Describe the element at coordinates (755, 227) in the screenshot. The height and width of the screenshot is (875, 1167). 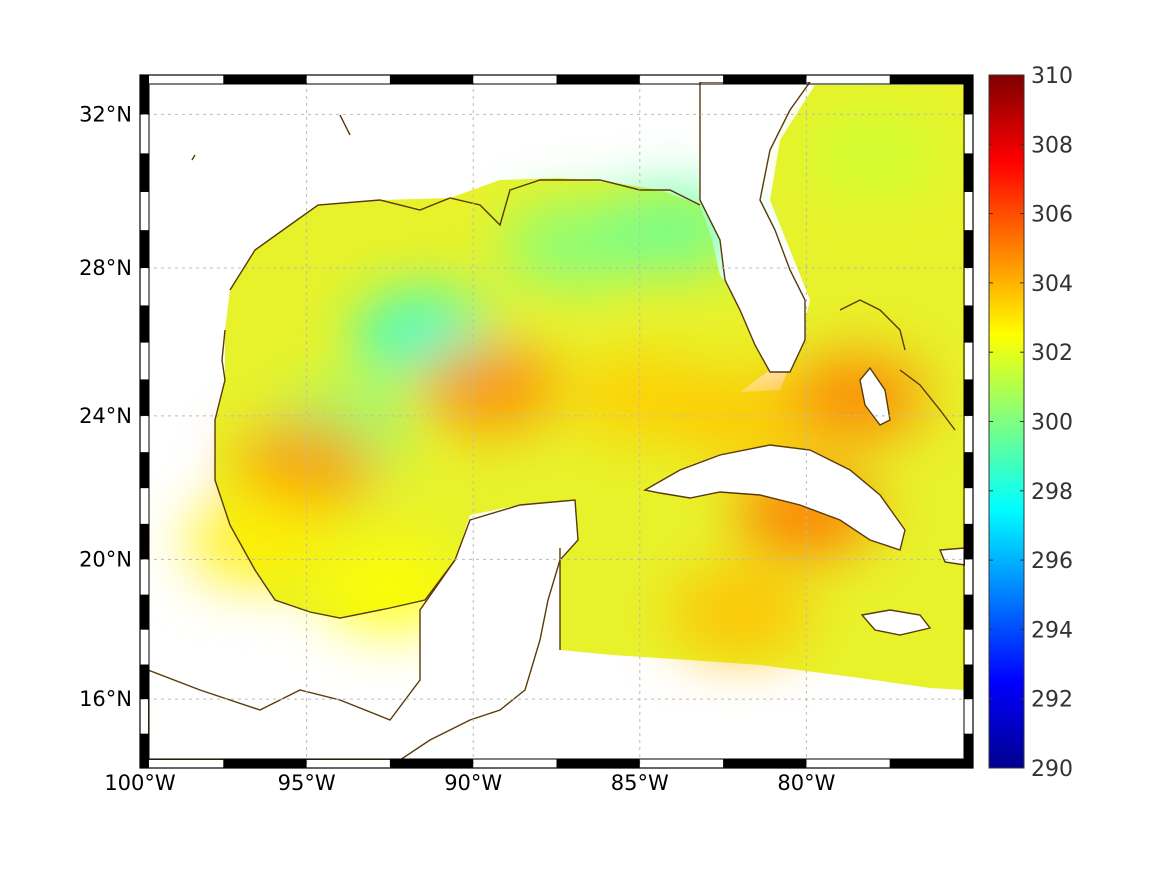
I see `florida-landmass` at that location.